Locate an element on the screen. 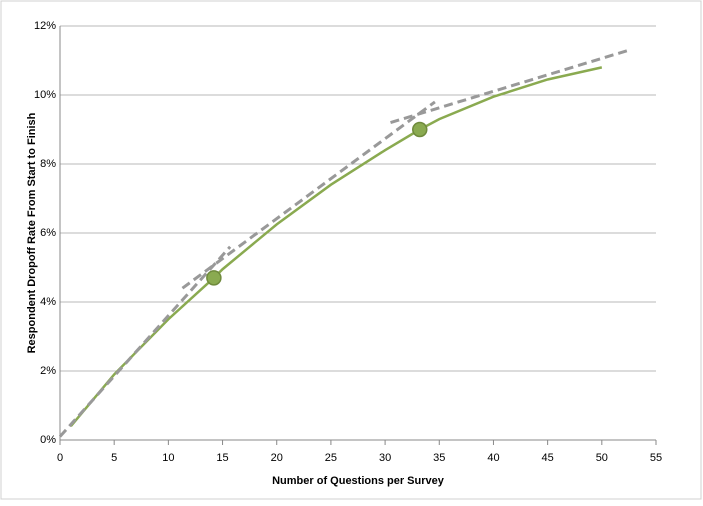 This screenshot has height=506, width=703. x-tick-label: 45 is located at coordinates (548, 458).